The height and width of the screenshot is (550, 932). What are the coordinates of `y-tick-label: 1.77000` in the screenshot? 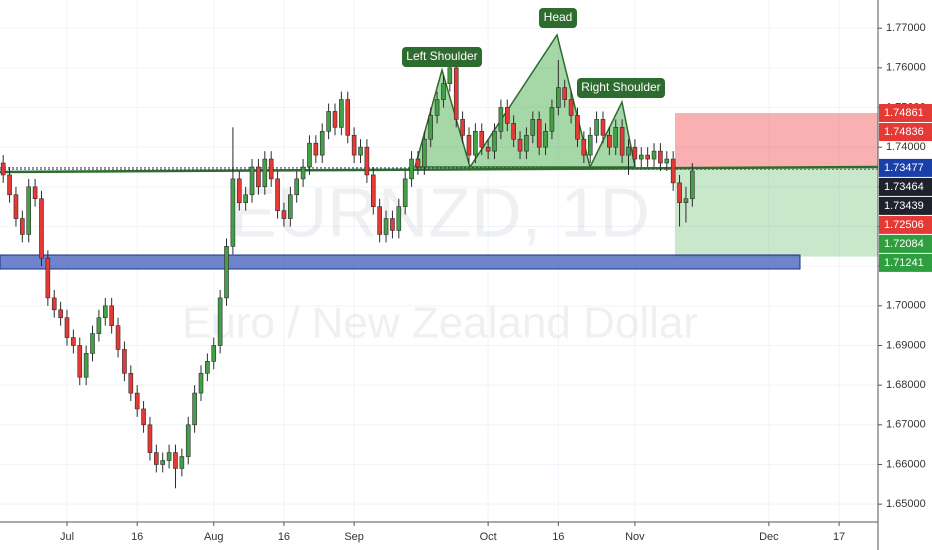 It's located at (906, 28).